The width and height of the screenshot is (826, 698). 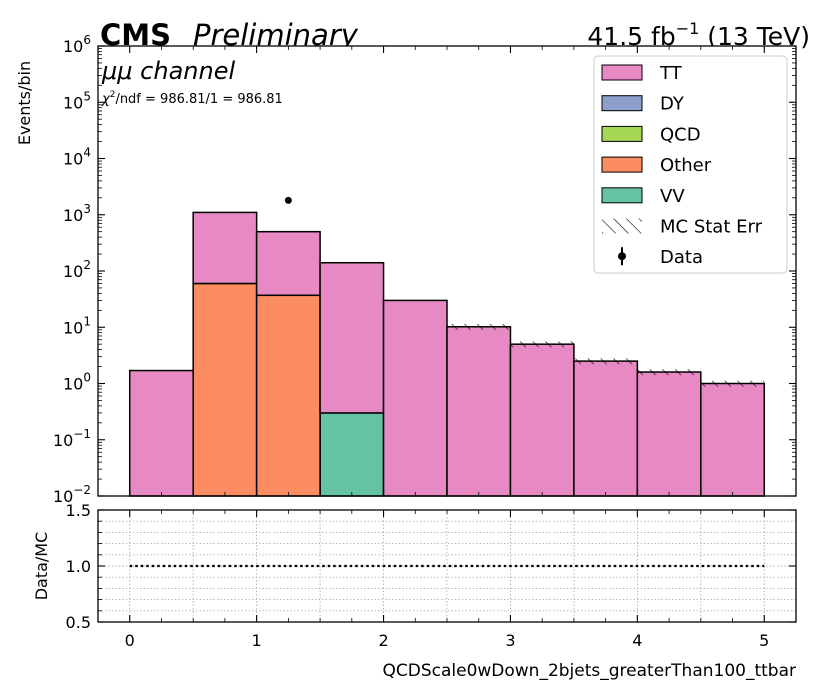 What do you see at coordinates (686, 165) in the screenshot?
I see `legend-label: Other` at bounding box center [686, 165].